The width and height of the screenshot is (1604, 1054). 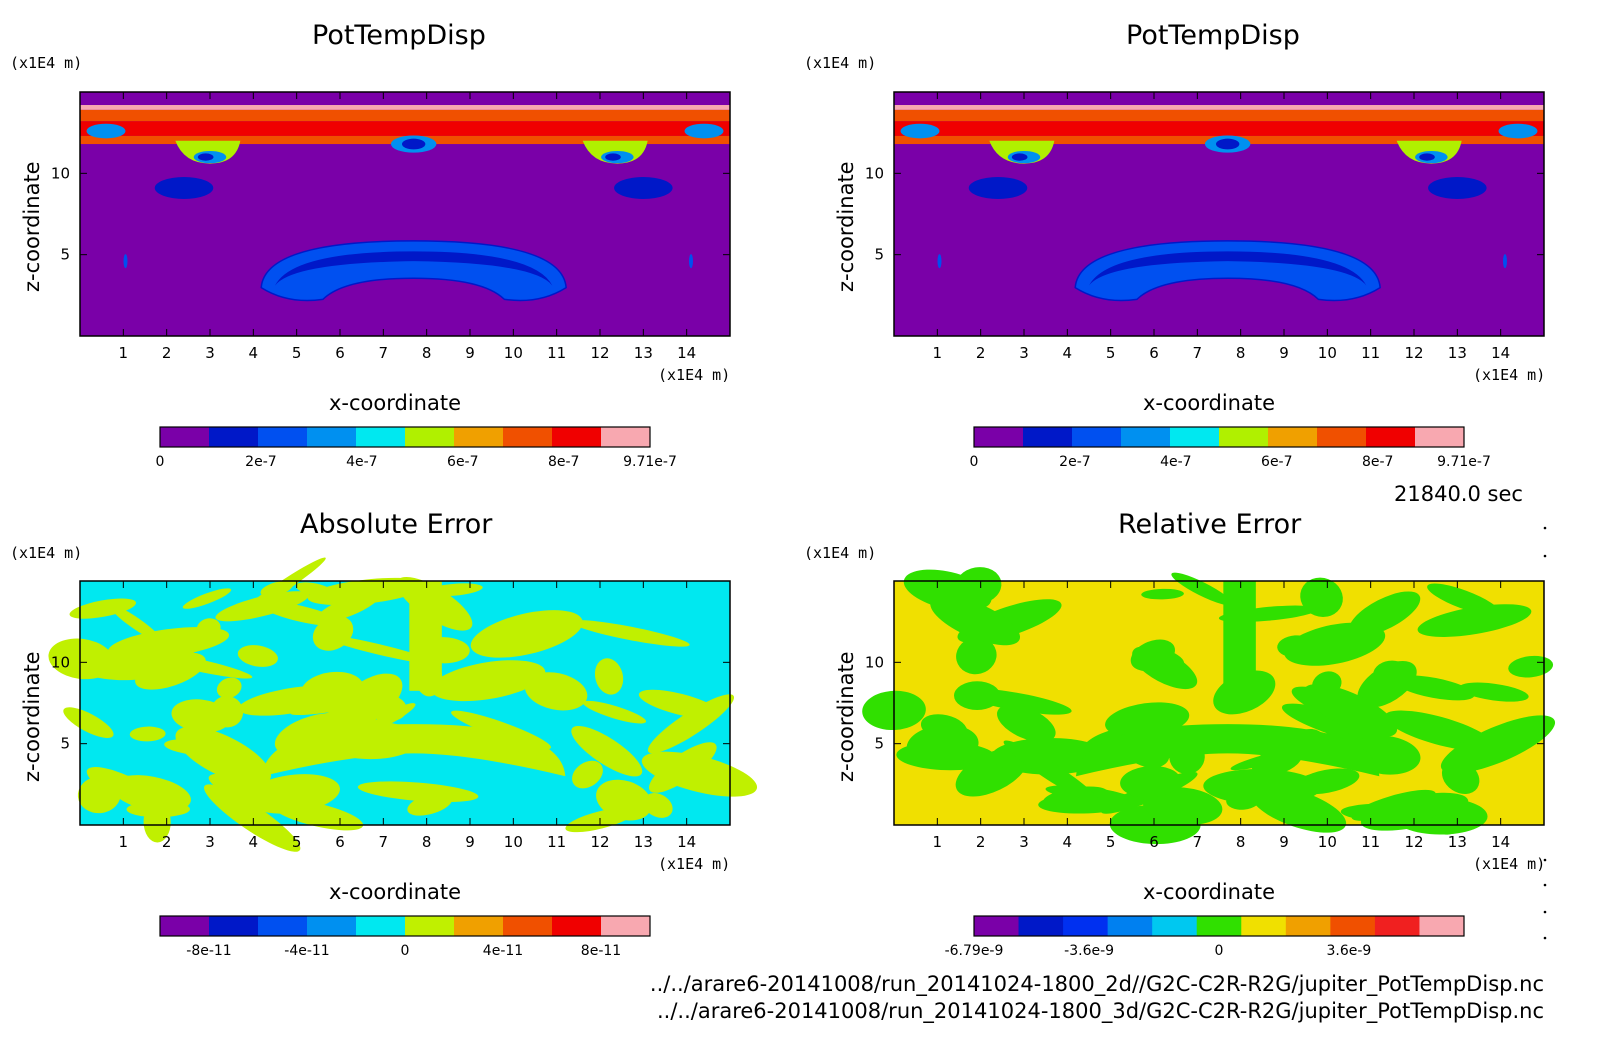 I want to click on colorbar-tick-label: -8e-11, so click(x=208, y=951).